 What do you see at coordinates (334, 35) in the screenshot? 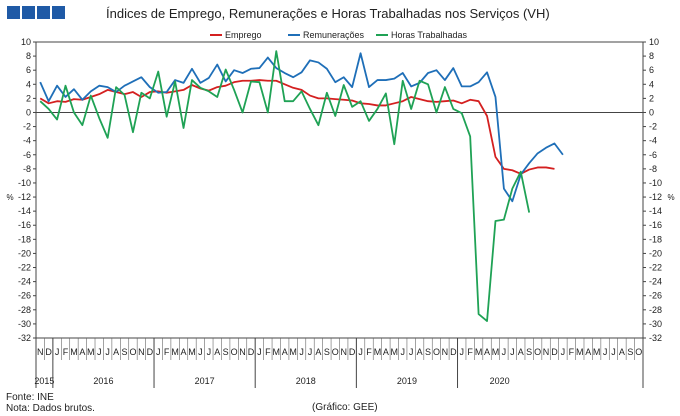
I see `legend-label-1: Remunerações` at bounding box center [334, 35].